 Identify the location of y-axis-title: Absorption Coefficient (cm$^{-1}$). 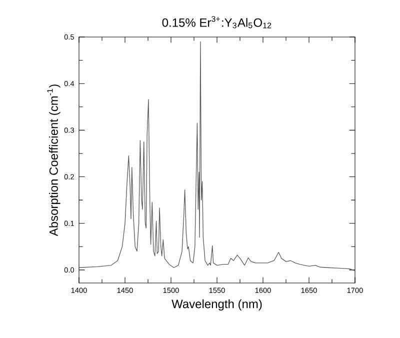
(53, 160).